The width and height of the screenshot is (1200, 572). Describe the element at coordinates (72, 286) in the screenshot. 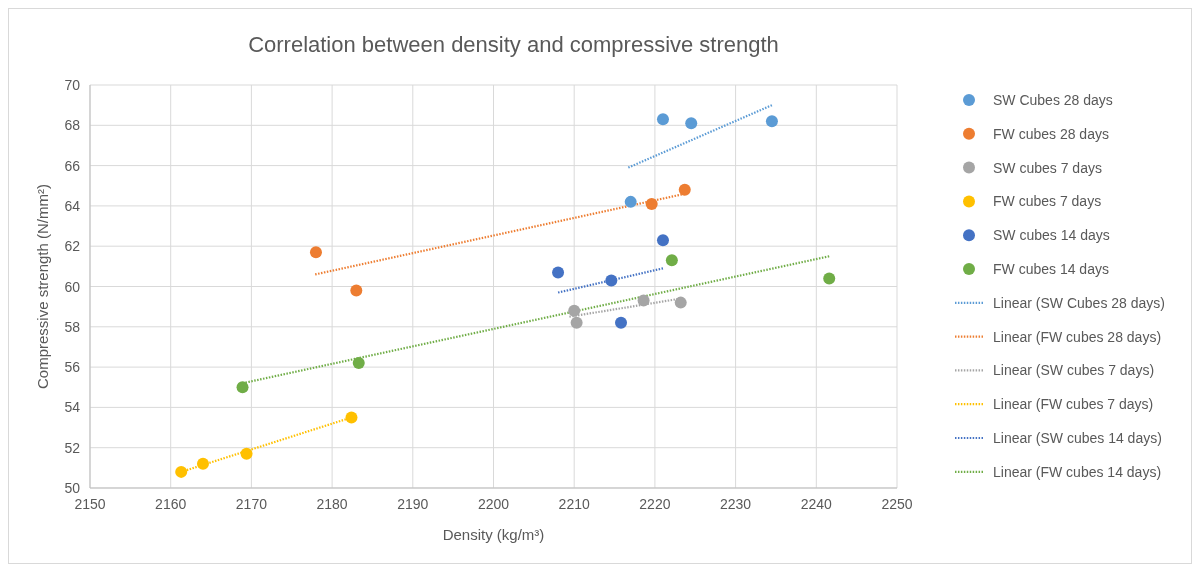

I see `y-tick-label: 60` at that location.